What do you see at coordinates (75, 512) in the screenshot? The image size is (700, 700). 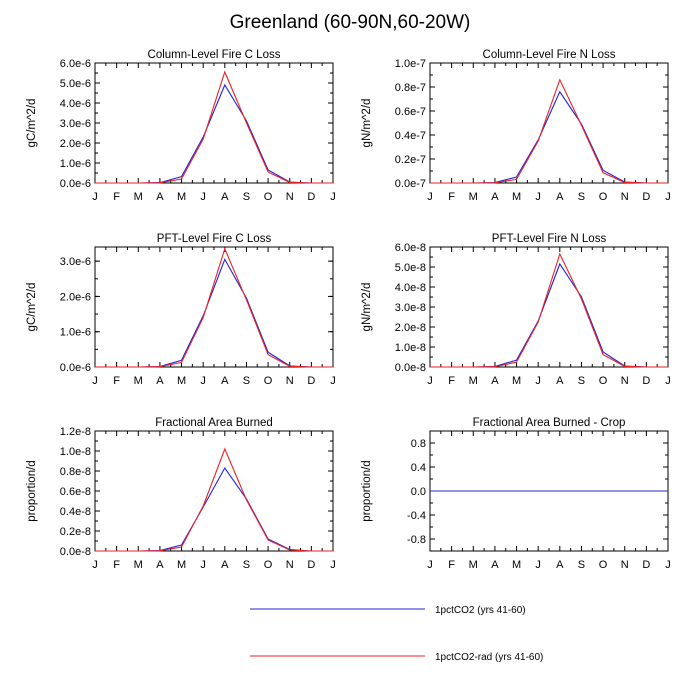 I see `y-tick-label: 0.4e-8` at bounding box center [75, 512].